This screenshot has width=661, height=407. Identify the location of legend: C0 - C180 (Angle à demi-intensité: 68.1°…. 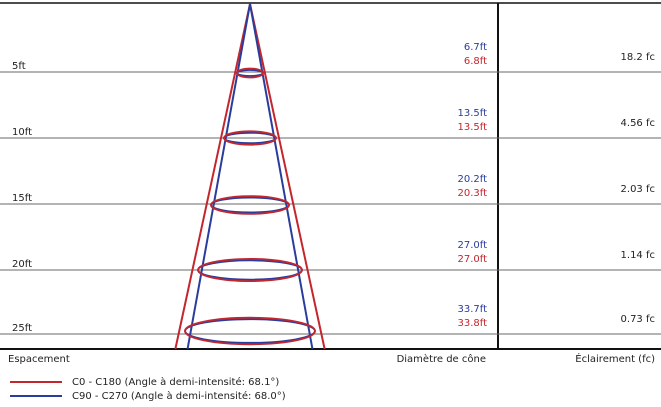
(148, 389).